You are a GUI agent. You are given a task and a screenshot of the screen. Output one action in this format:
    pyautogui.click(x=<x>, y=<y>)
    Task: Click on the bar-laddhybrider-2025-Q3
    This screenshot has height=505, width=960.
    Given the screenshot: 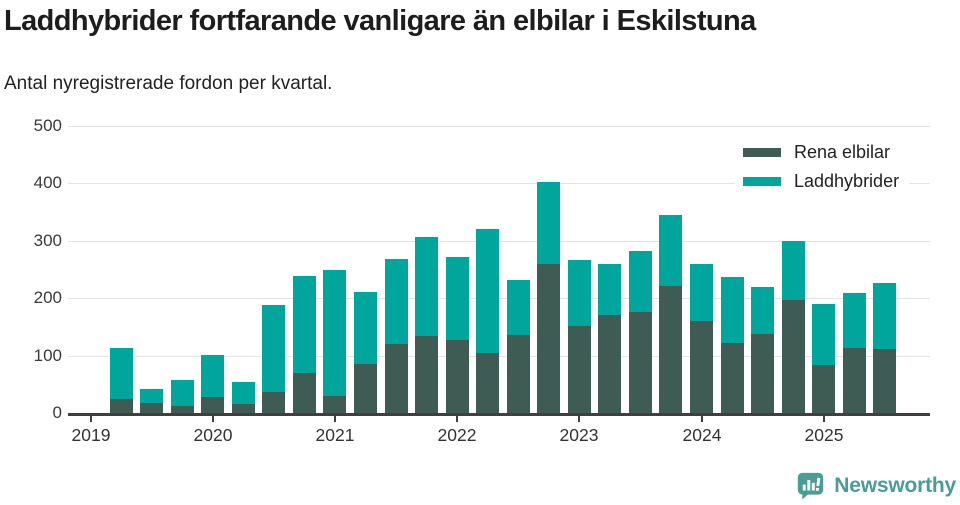 What is the action you would take?
    pyautogui.click(x=884, y=316)
    